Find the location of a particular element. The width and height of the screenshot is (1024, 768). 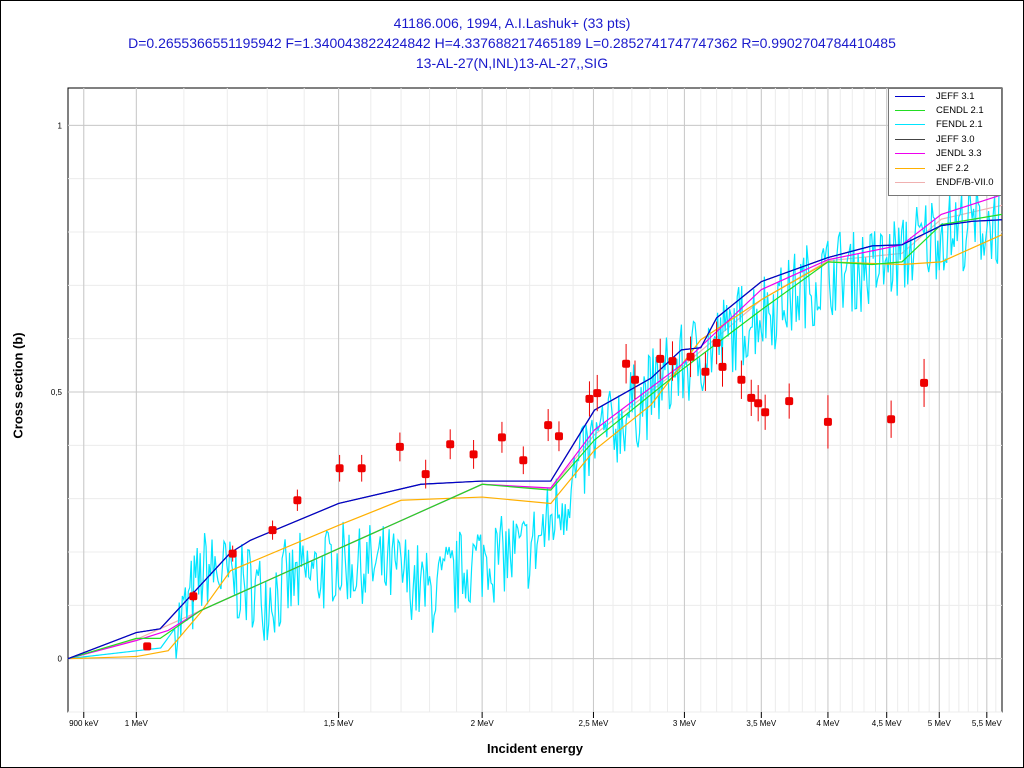

legend-item: JEFF 3.0 is located at coordinates (948, 139).